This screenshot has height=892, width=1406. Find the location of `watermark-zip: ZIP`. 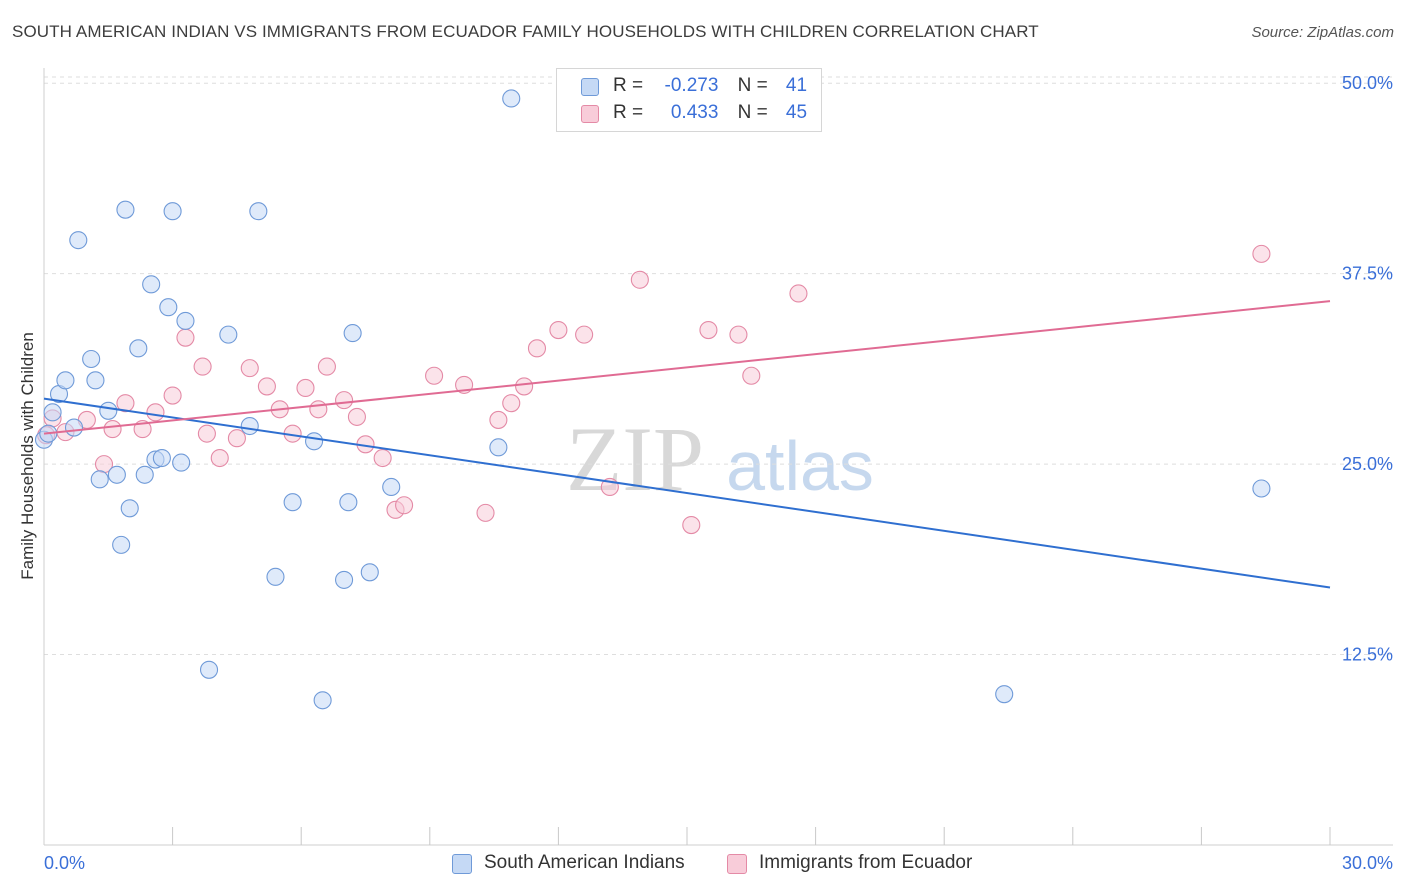

watermark-zip: ZIP is located at coordinates (635, 459).